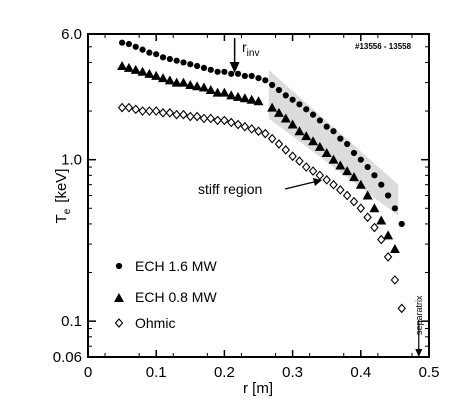 The width and height of the screenshot is (474, 406). Describe the element at coordinates (176, 297) in the screenshot. I see `legend-label-ech-0-8: ECH 0.8 MW` at that location.